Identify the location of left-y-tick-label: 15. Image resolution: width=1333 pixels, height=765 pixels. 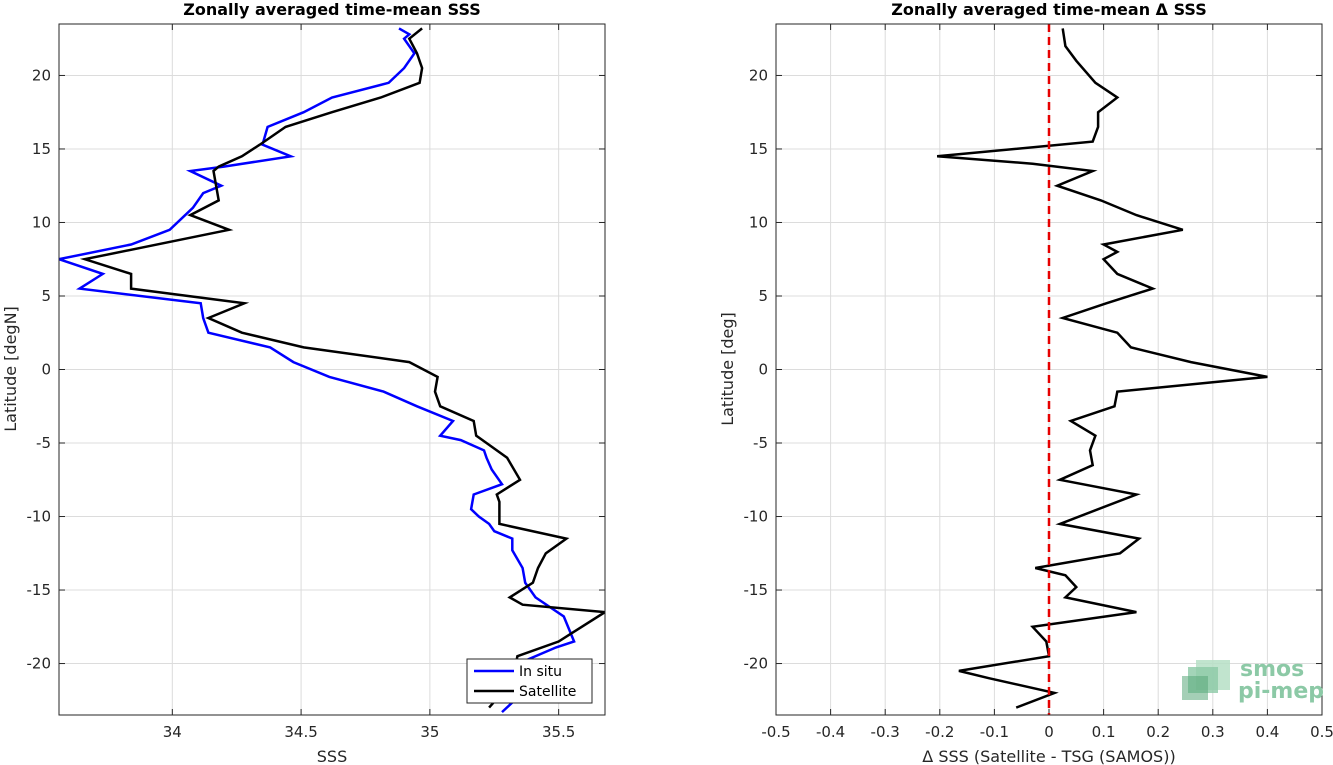
(41, 149).